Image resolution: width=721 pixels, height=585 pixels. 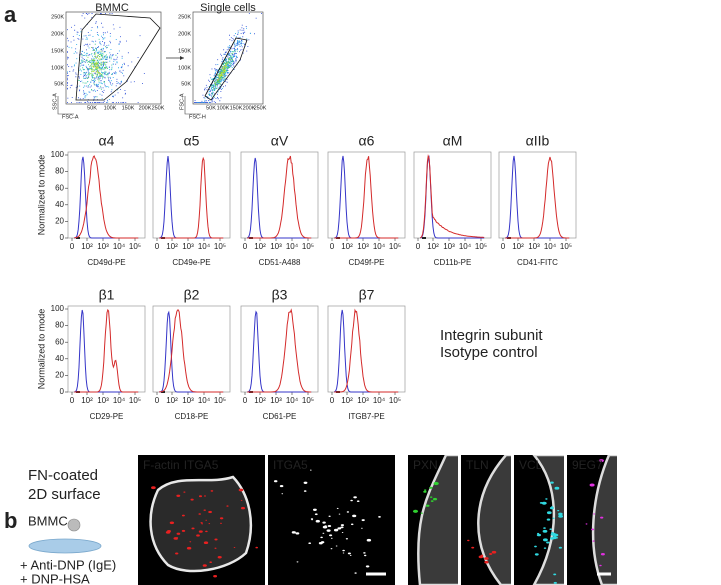 What do you see at coordinates (48, 520) in the screenshot?
I see `cell-label: BMMC` at bounding box center [48, 520].